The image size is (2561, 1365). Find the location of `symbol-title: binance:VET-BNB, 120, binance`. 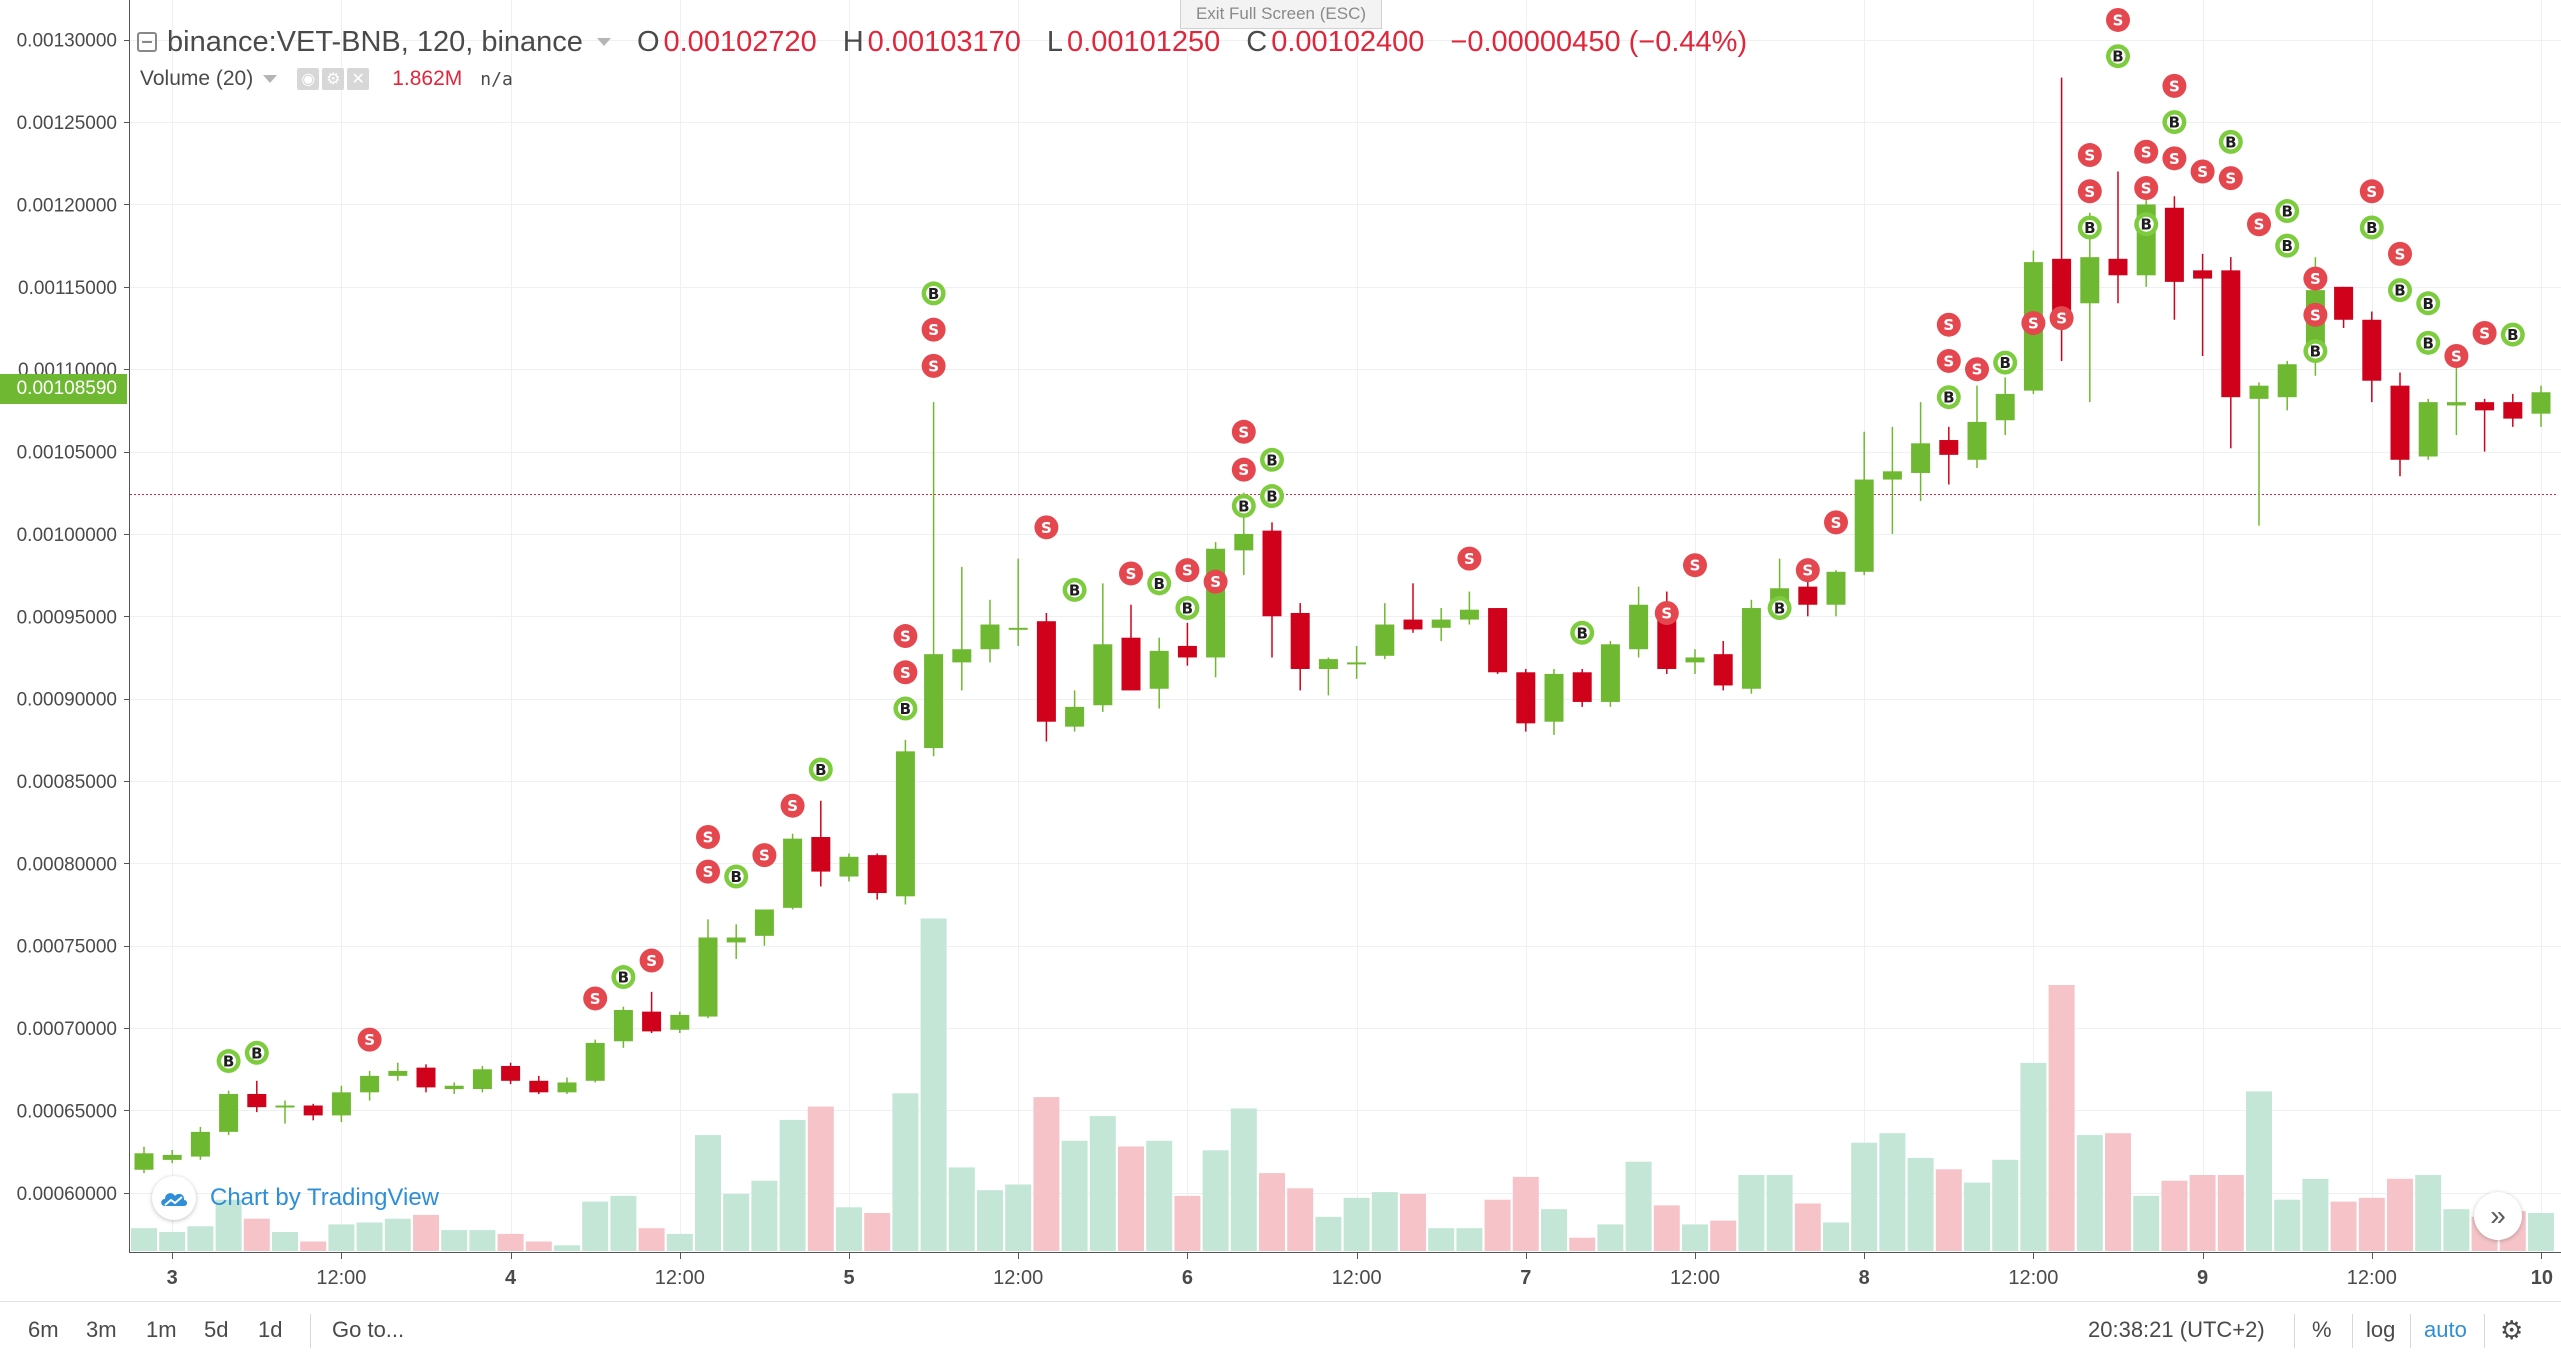

symbol-title: binance:VET-BNB, 120, binance is located at coordinates (375, 41).